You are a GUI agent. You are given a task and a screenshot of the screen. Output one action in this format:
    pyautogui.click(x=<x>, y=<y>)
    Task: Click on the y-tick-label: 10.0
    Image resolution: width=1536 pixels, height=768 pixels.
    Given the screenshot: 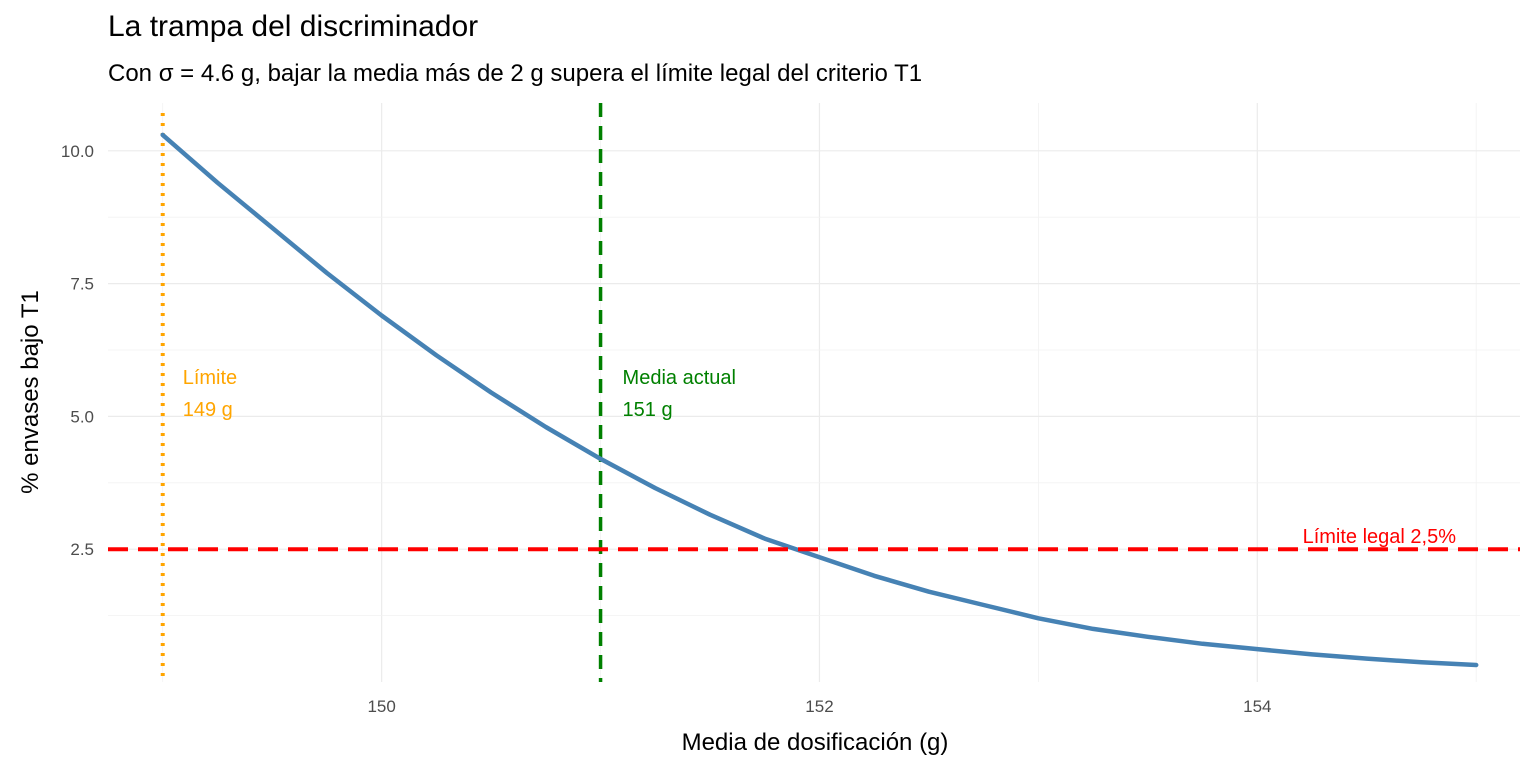 What is the action you would take?
    pyautogui.click(x=77, y=151)
    